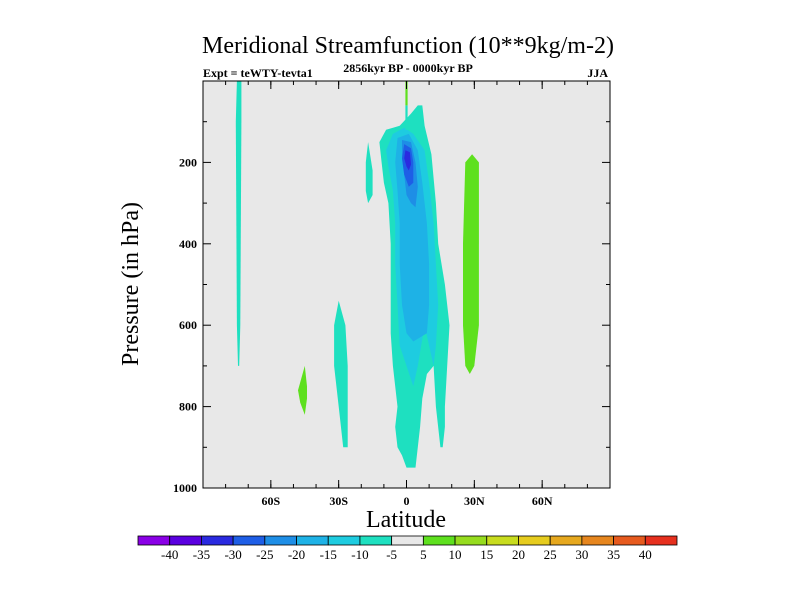 The width and height of the screenshot is (800, 600). I want to click on period-label: 2856kyr BP - 0000kyr BP, so click(408, 68).